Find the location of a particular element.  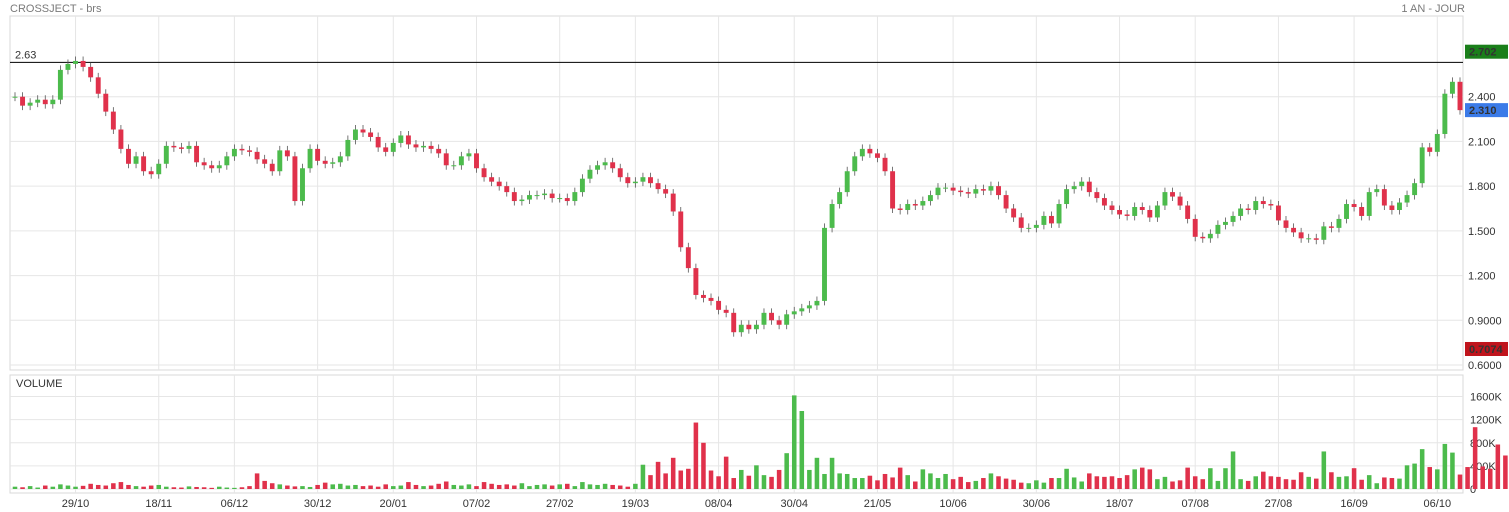

reference-line-label: 2.63 is located at coordinates (25, 55).